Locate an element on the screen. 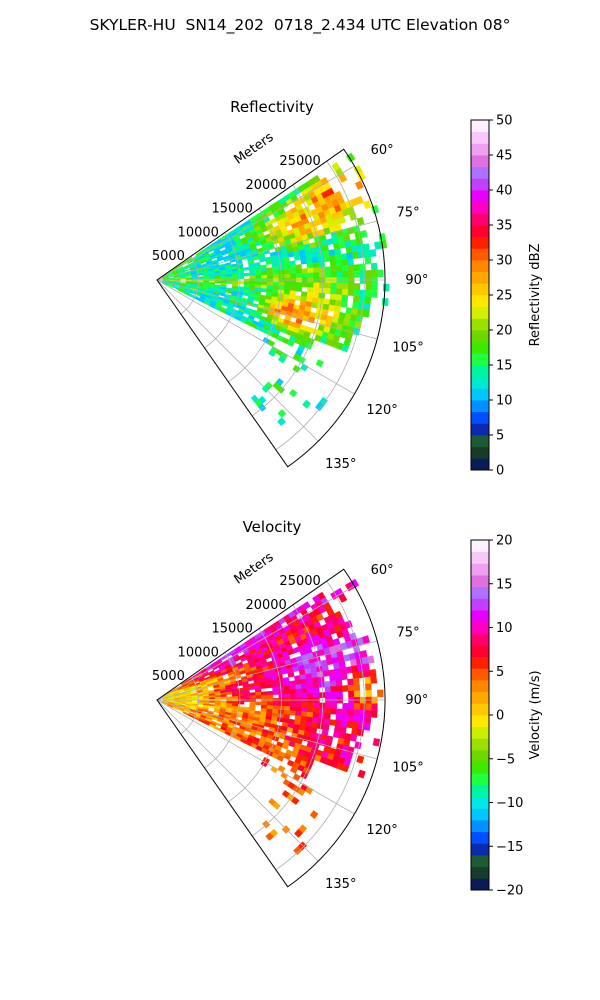 This screenshot has height=1000, width=600. colorbar-tick-label: −15 is located at coordinates (509, 847).